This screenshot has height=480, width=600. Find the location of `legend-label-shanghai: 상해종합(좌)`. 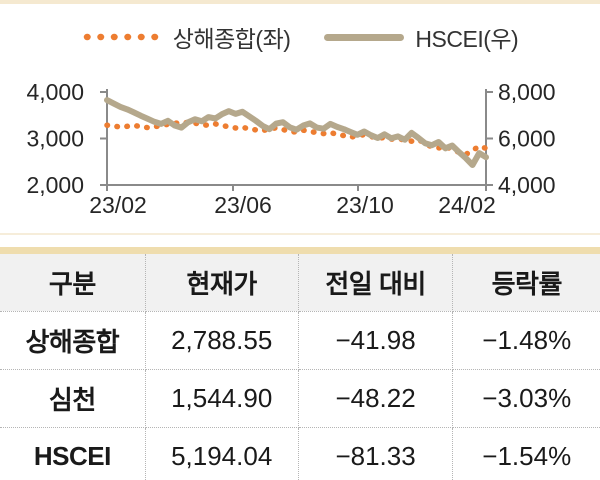

legend-label-shanghai: 상해종합(좌) is located at coordinates (231, 39).